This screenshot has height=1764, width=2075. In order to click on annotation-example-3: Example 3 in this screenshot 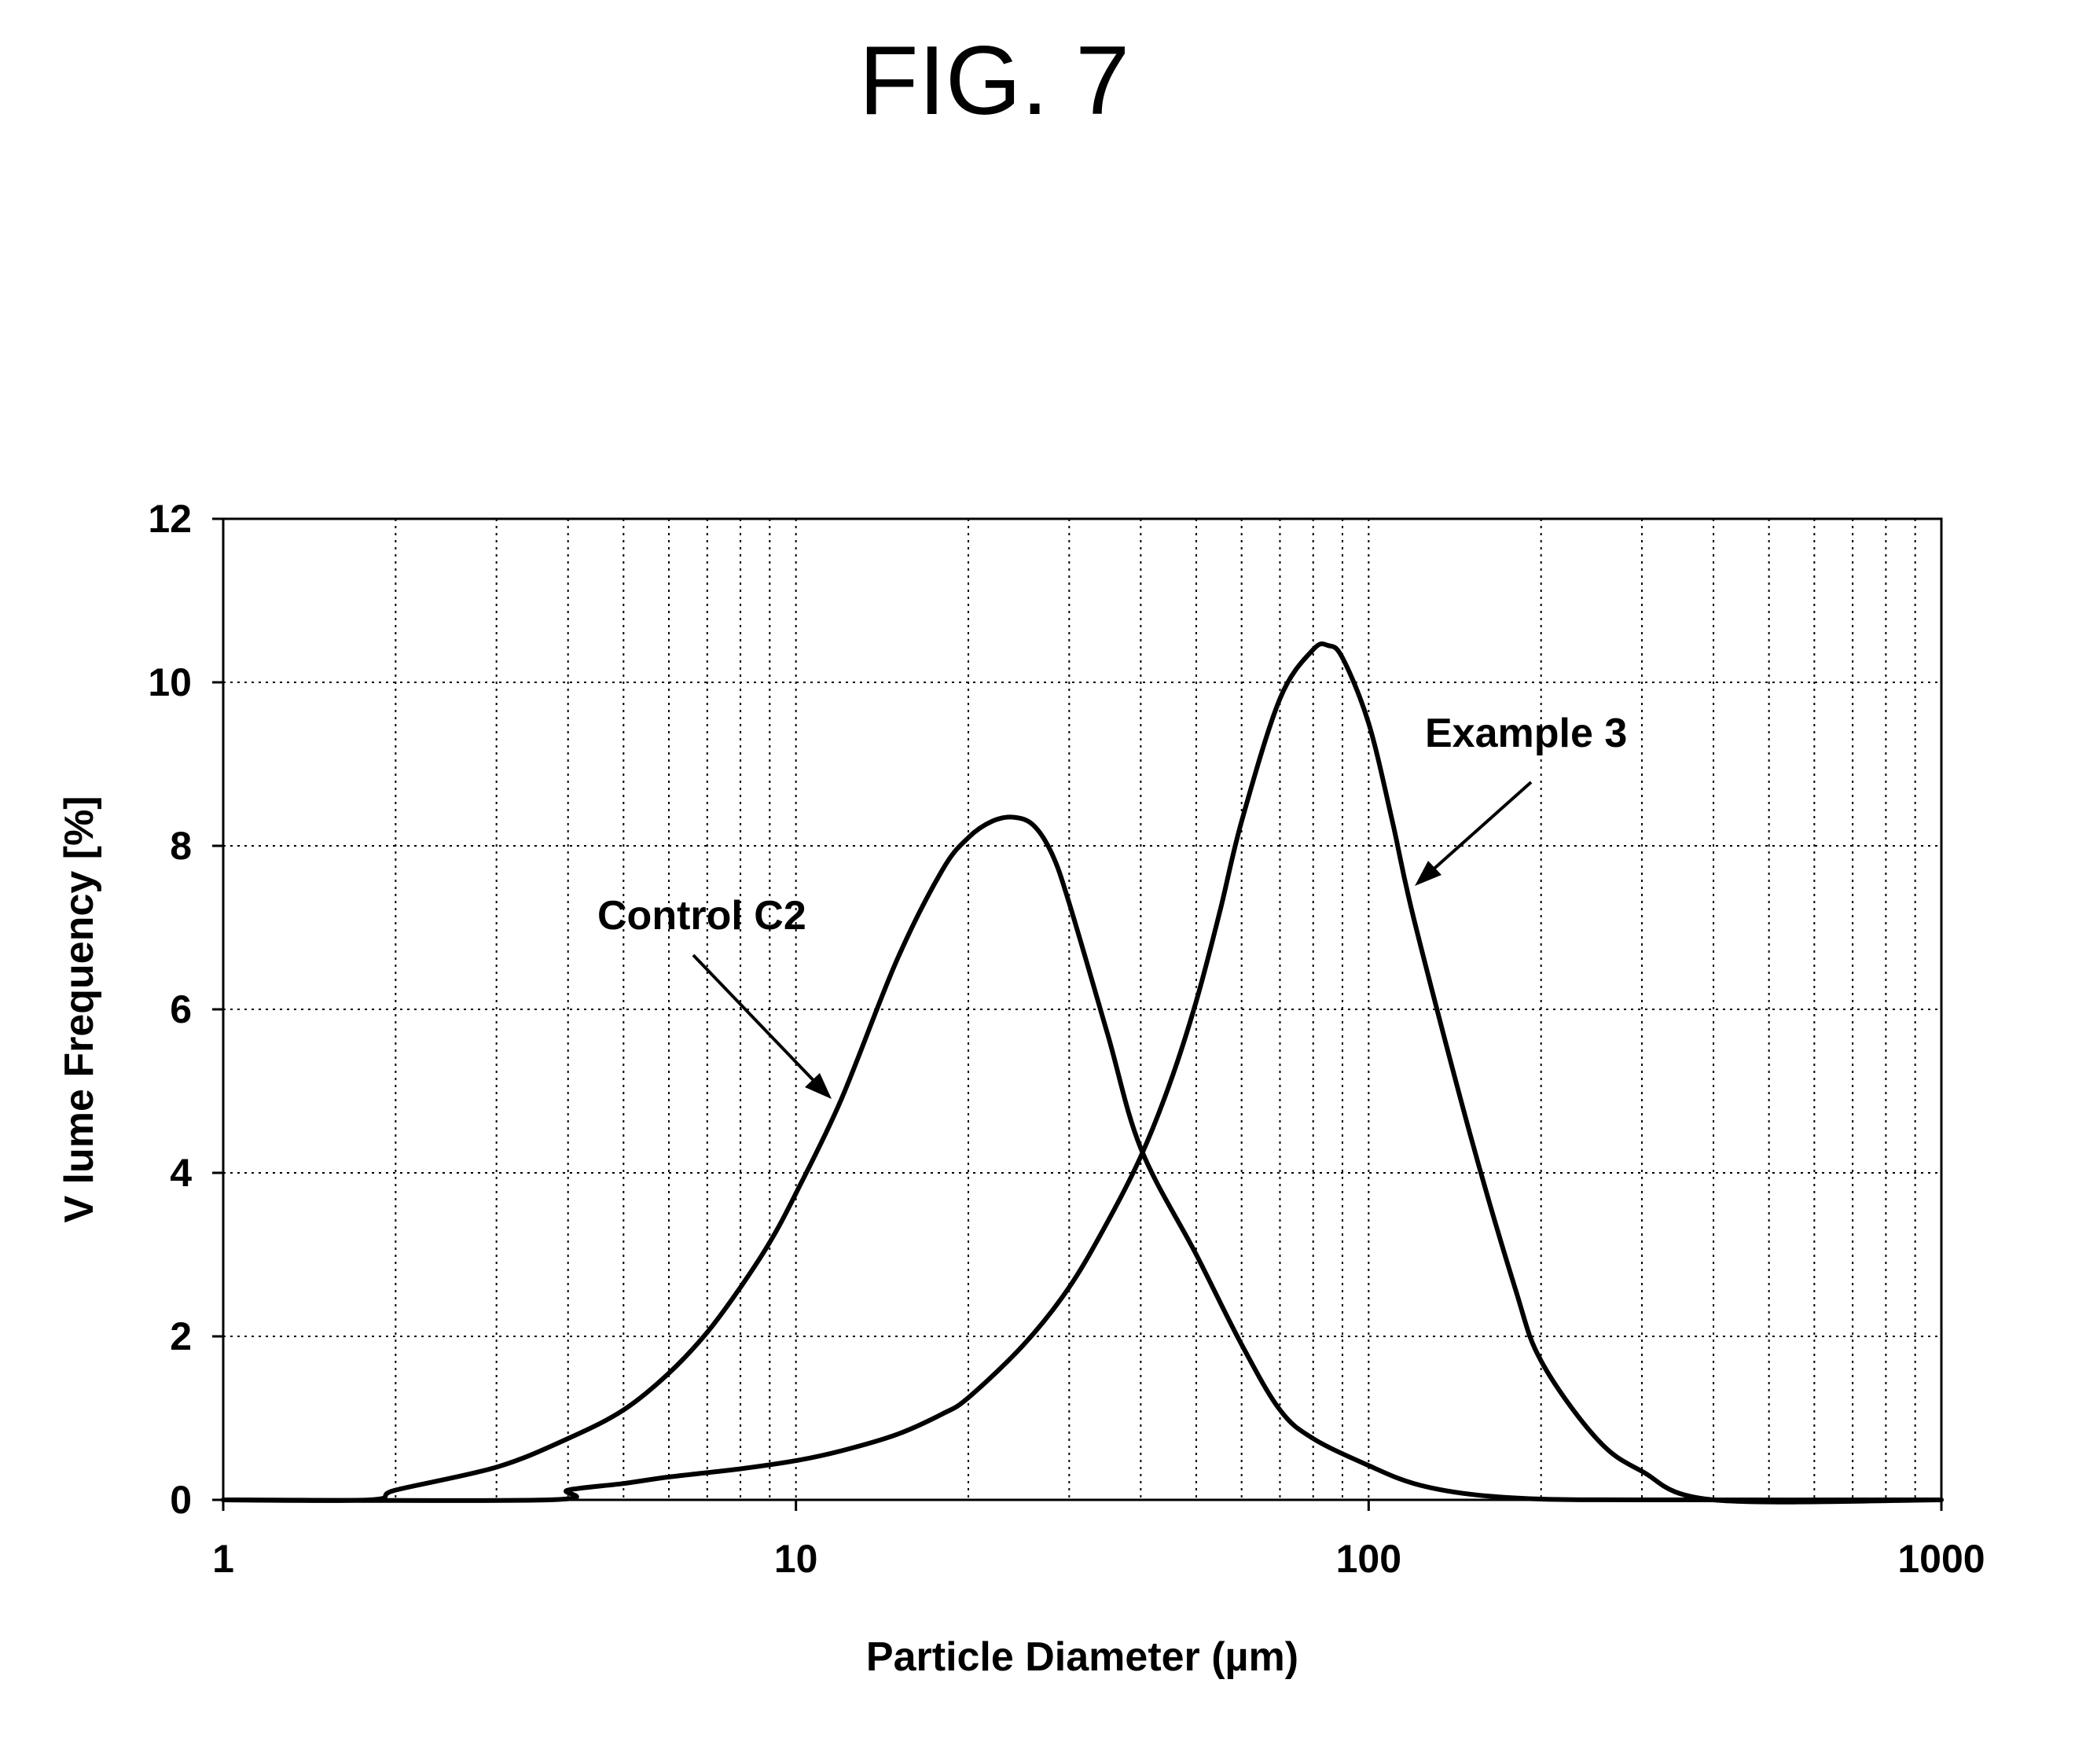, I will do `click(1526, 734)`.